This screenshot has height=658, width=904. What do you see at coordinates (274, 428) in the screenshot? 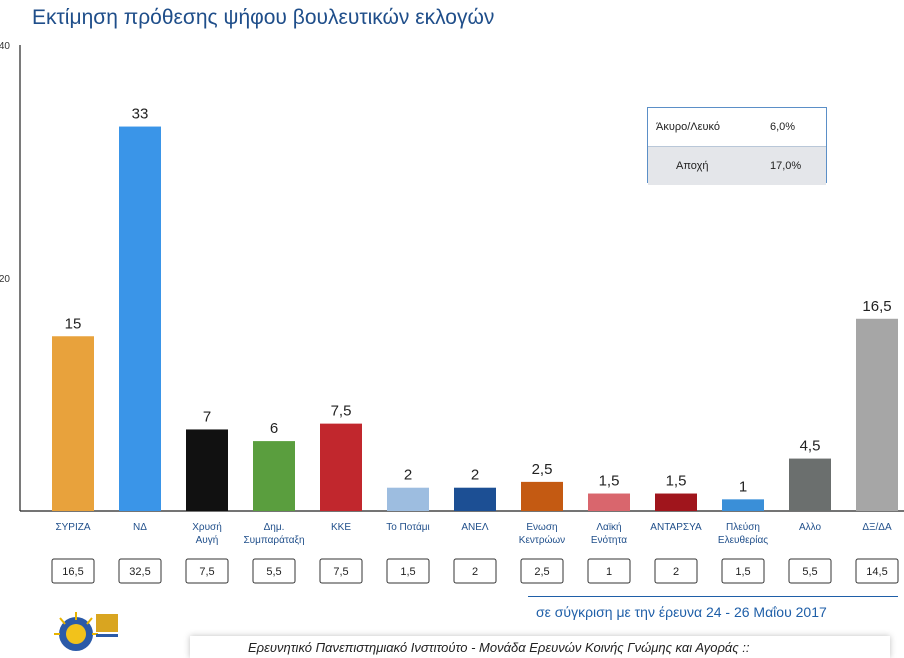
I see `data-label: 6` at bounding box center [274, 428].